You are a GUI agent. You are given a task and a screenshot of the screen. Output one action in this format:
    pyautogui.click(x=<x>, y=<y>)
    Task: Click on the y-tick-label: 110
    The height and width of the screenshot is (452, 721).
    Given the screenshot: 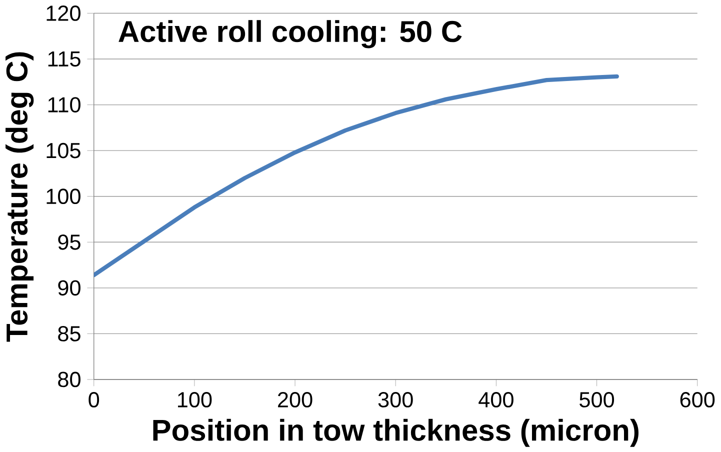 What is the action you would take?
    pyautogui.click(x=64, y=104)
    